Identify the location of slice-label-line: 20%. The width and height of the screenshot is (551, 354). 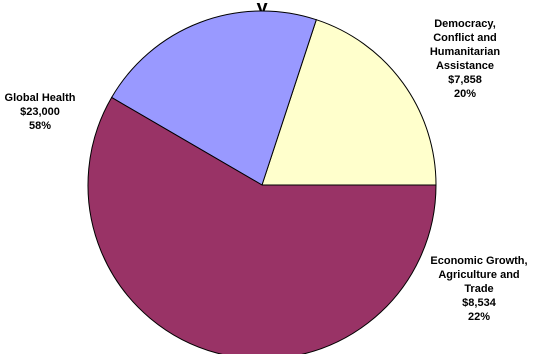
(465, 94).